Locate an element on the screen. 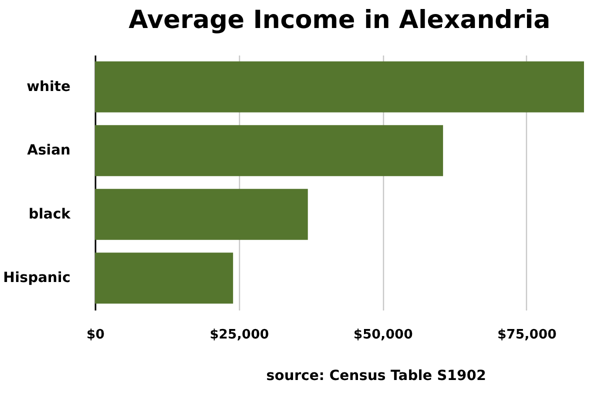 The width and height of the screenshot is (600, 400). x-tick-label: $25,000 is located at coordinates (239, 335).